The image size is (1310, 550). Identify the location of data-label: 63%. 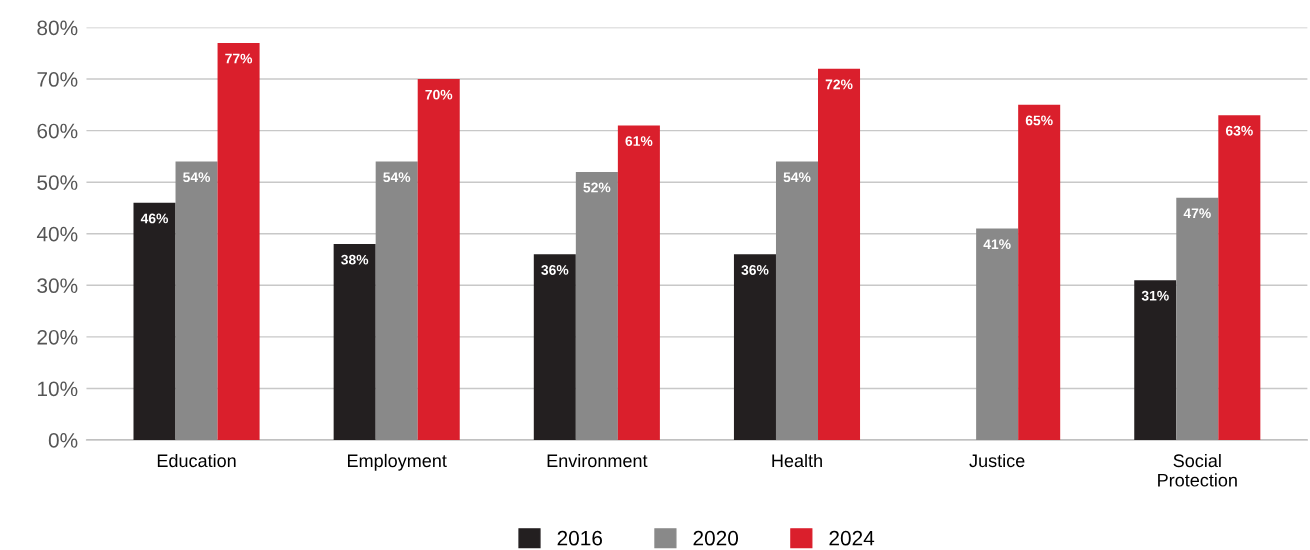
(1239, 130).